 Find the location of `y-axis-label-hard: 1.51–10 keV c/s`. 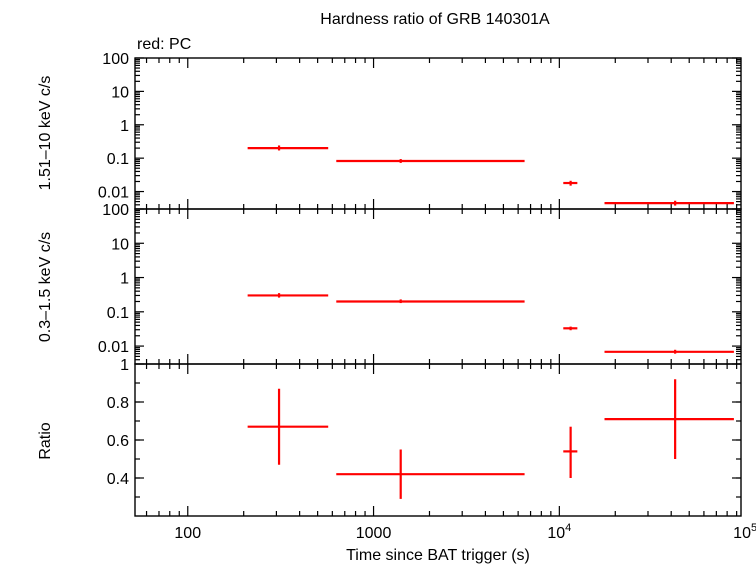

y-axis-label-hard: 1.51–10 keV c/s is located at coordinates (45, 133).